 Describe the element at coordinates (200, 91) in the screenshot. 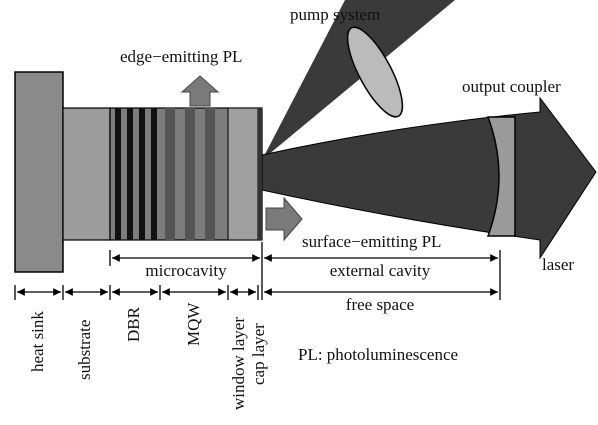

I see `edge-pl-arrow` at that location.